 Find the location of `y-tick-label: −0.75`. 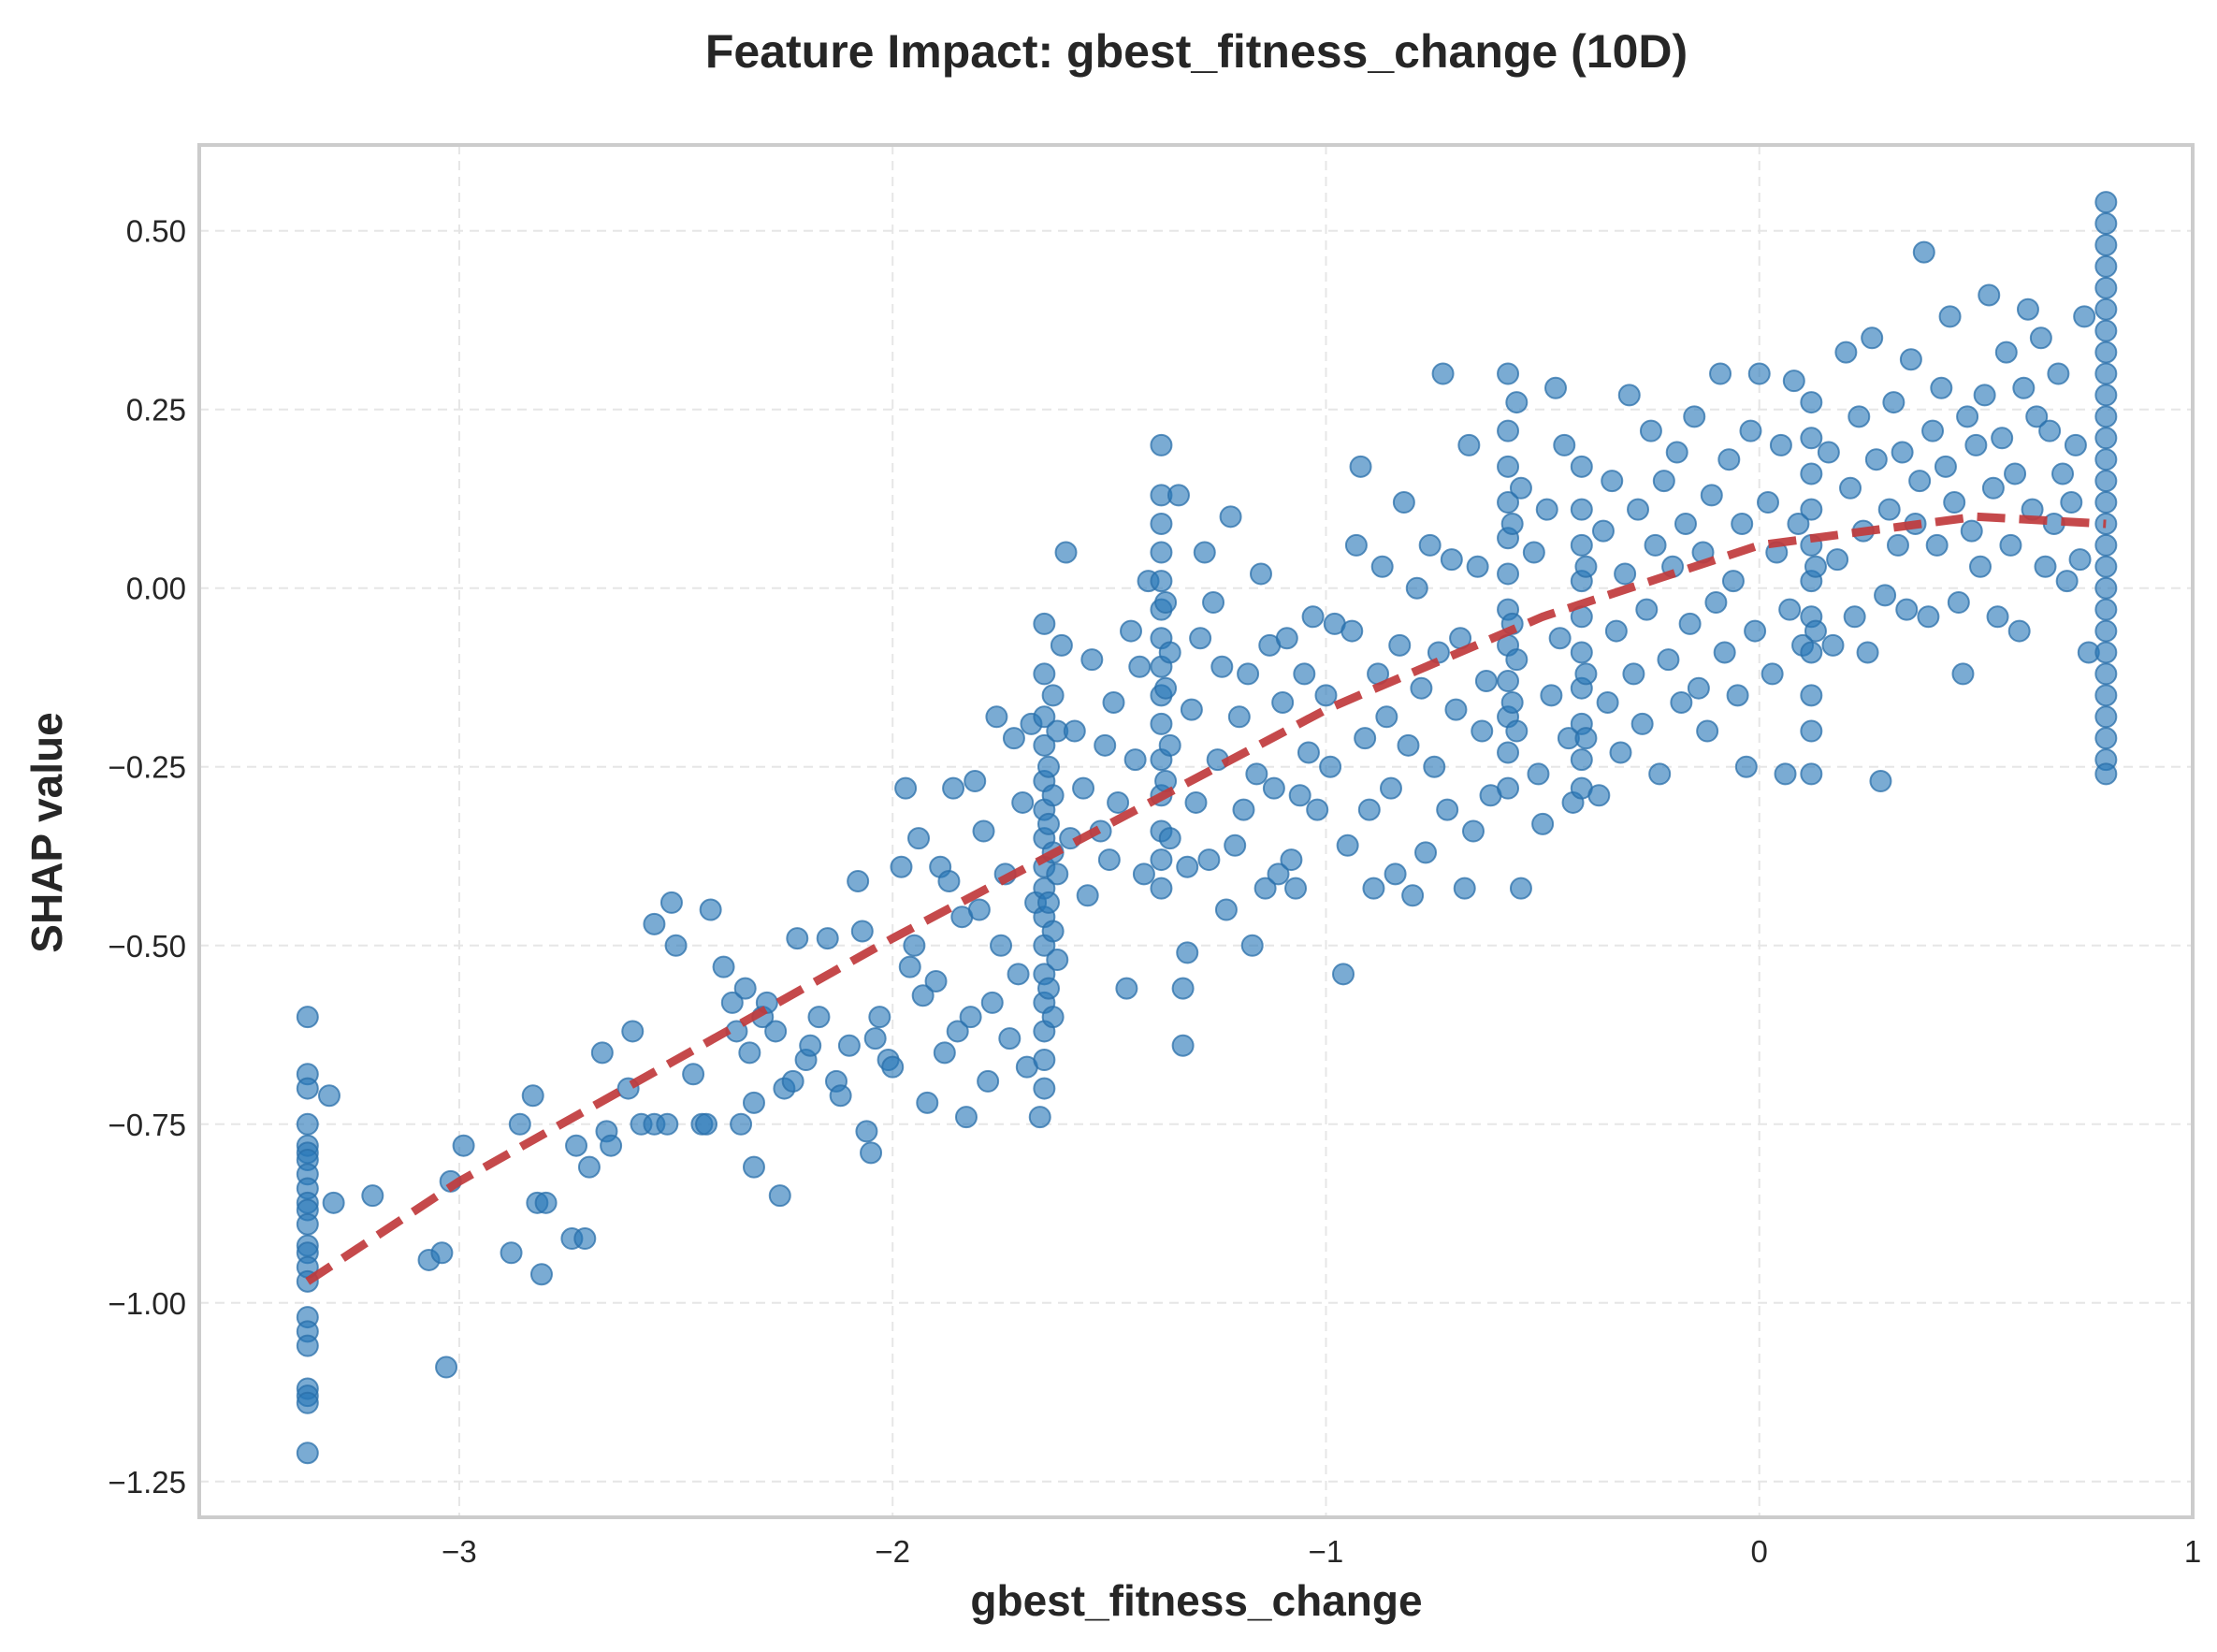

y-tick-label: −0.75 is located at coordinates (148, 1125).